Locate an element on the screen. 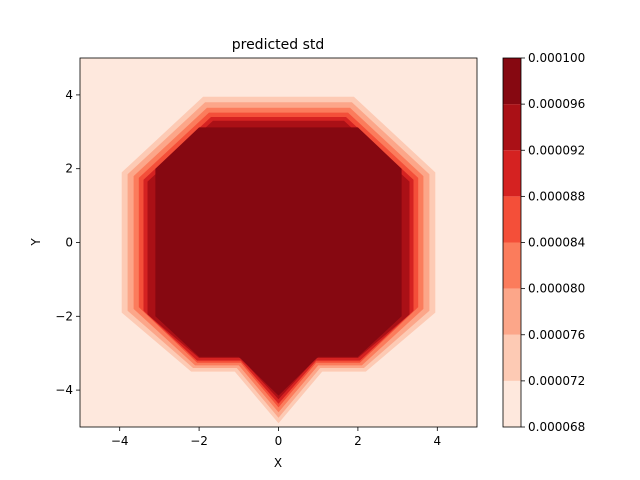 This screenshot has height=480, width=640. x-tick-label: −4 is located at coordinates (120, 441).